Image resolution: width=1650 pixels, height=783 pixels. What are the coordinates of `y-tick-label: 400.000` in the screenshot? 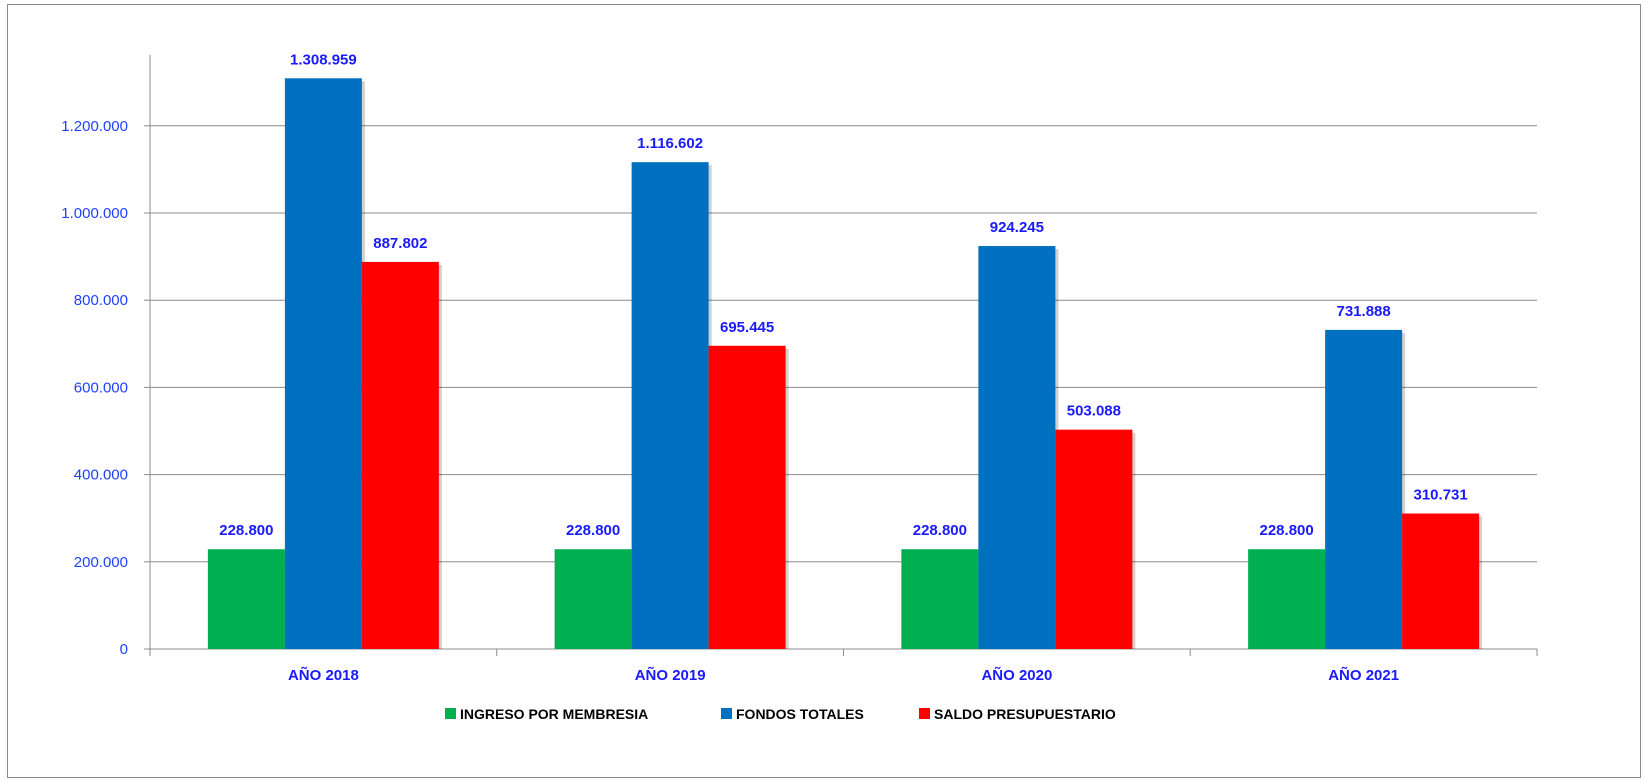 It's located at (101, 475).